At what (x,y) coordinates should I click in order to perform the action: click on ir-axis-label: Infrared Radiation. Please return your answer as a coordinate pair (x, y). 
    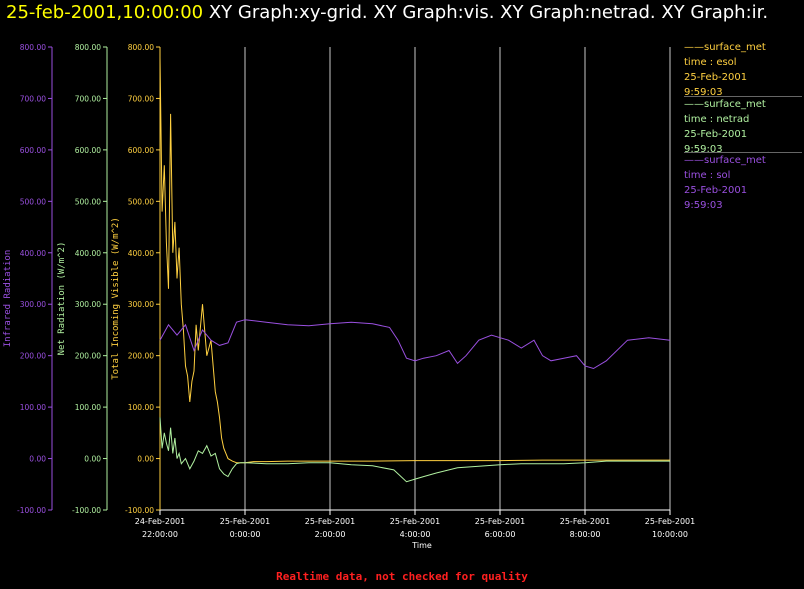
    Looking at the image, I should click on (8, 299).